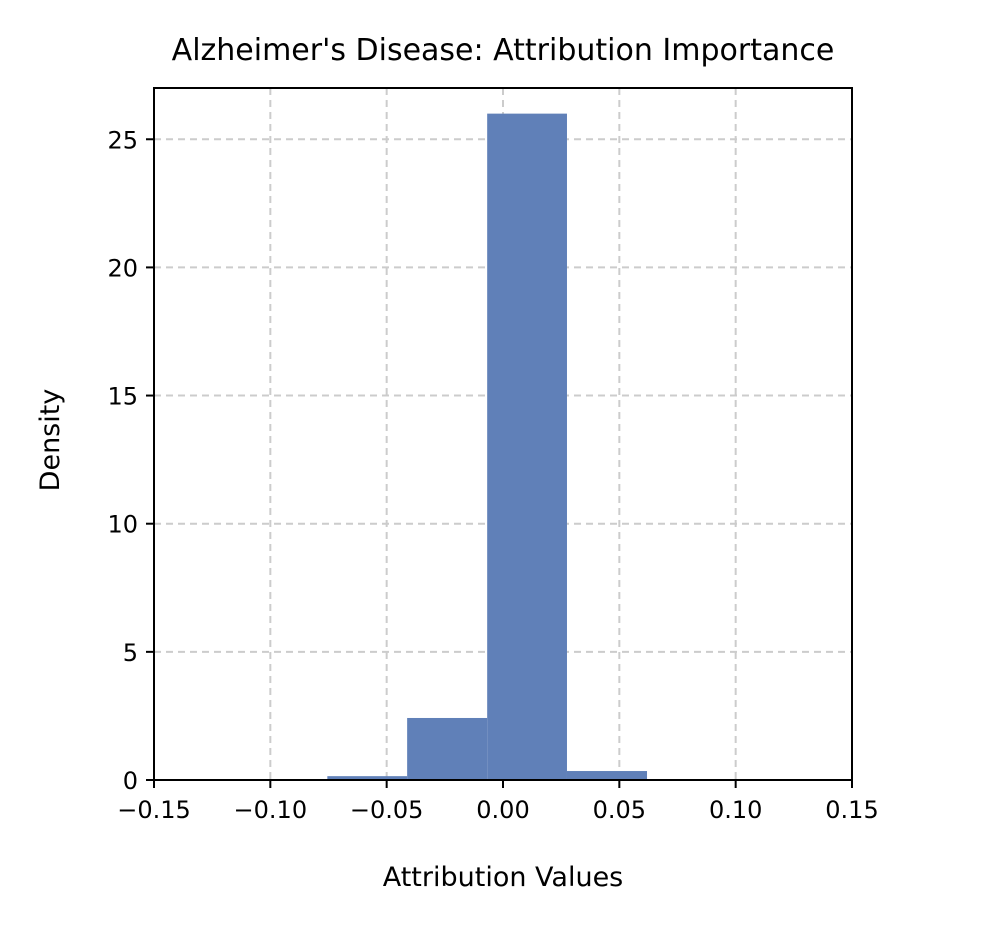  I want to click on x-axis-label: Attribution Values, so click(503, 877).